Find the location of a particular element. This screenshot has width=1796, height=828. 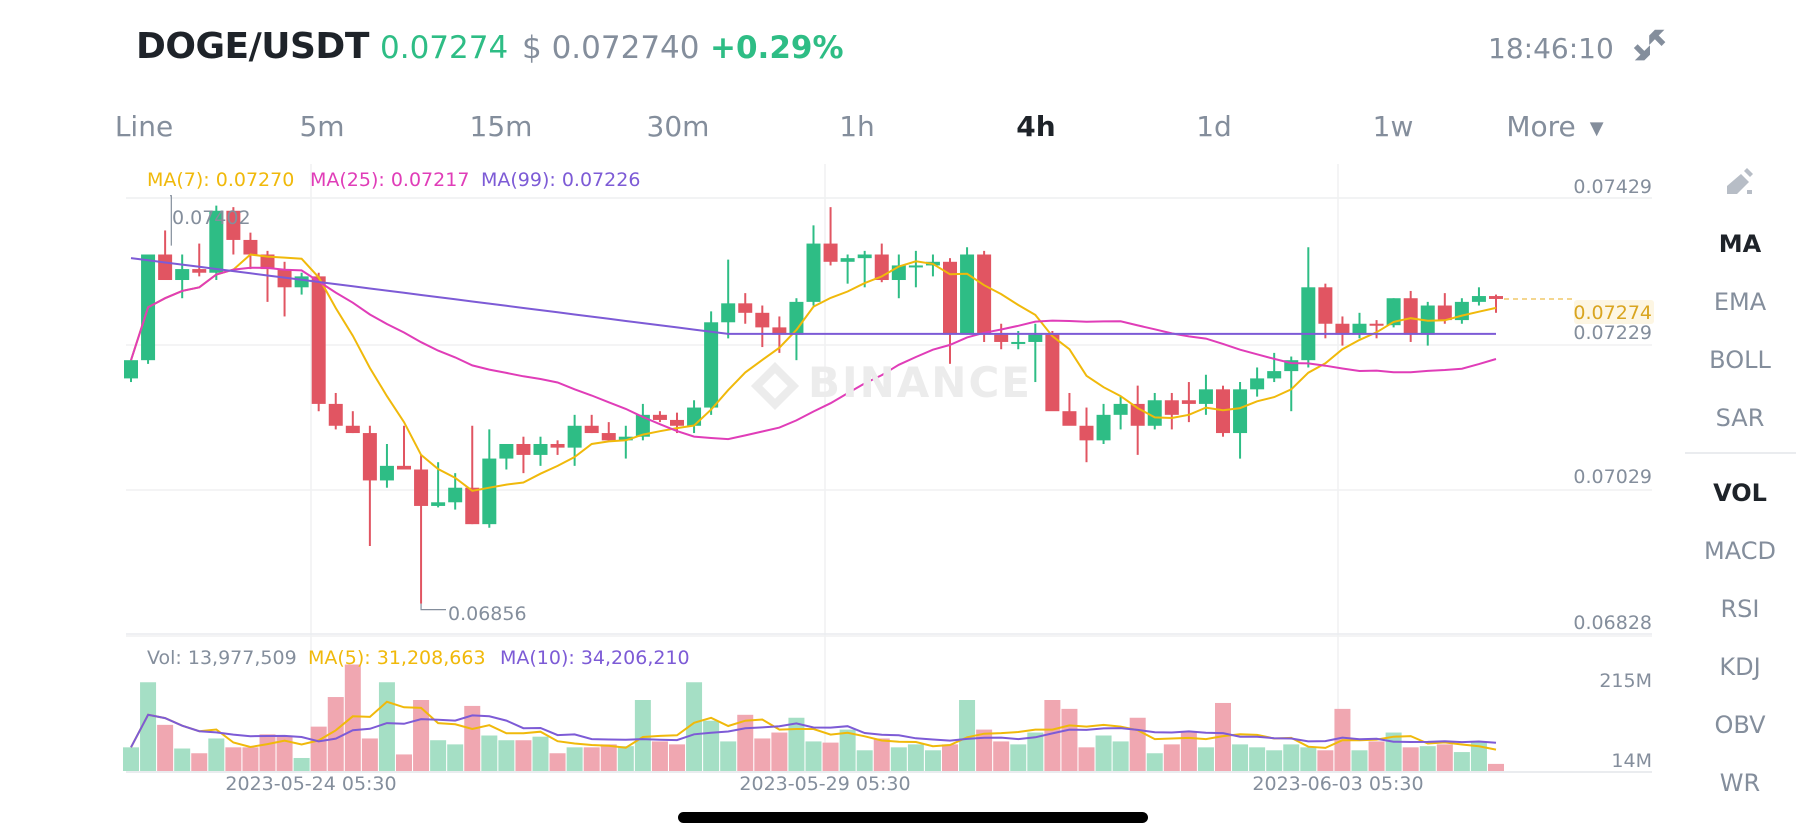

interval-tab-15m: 15m is located at coordinates (501, 126).